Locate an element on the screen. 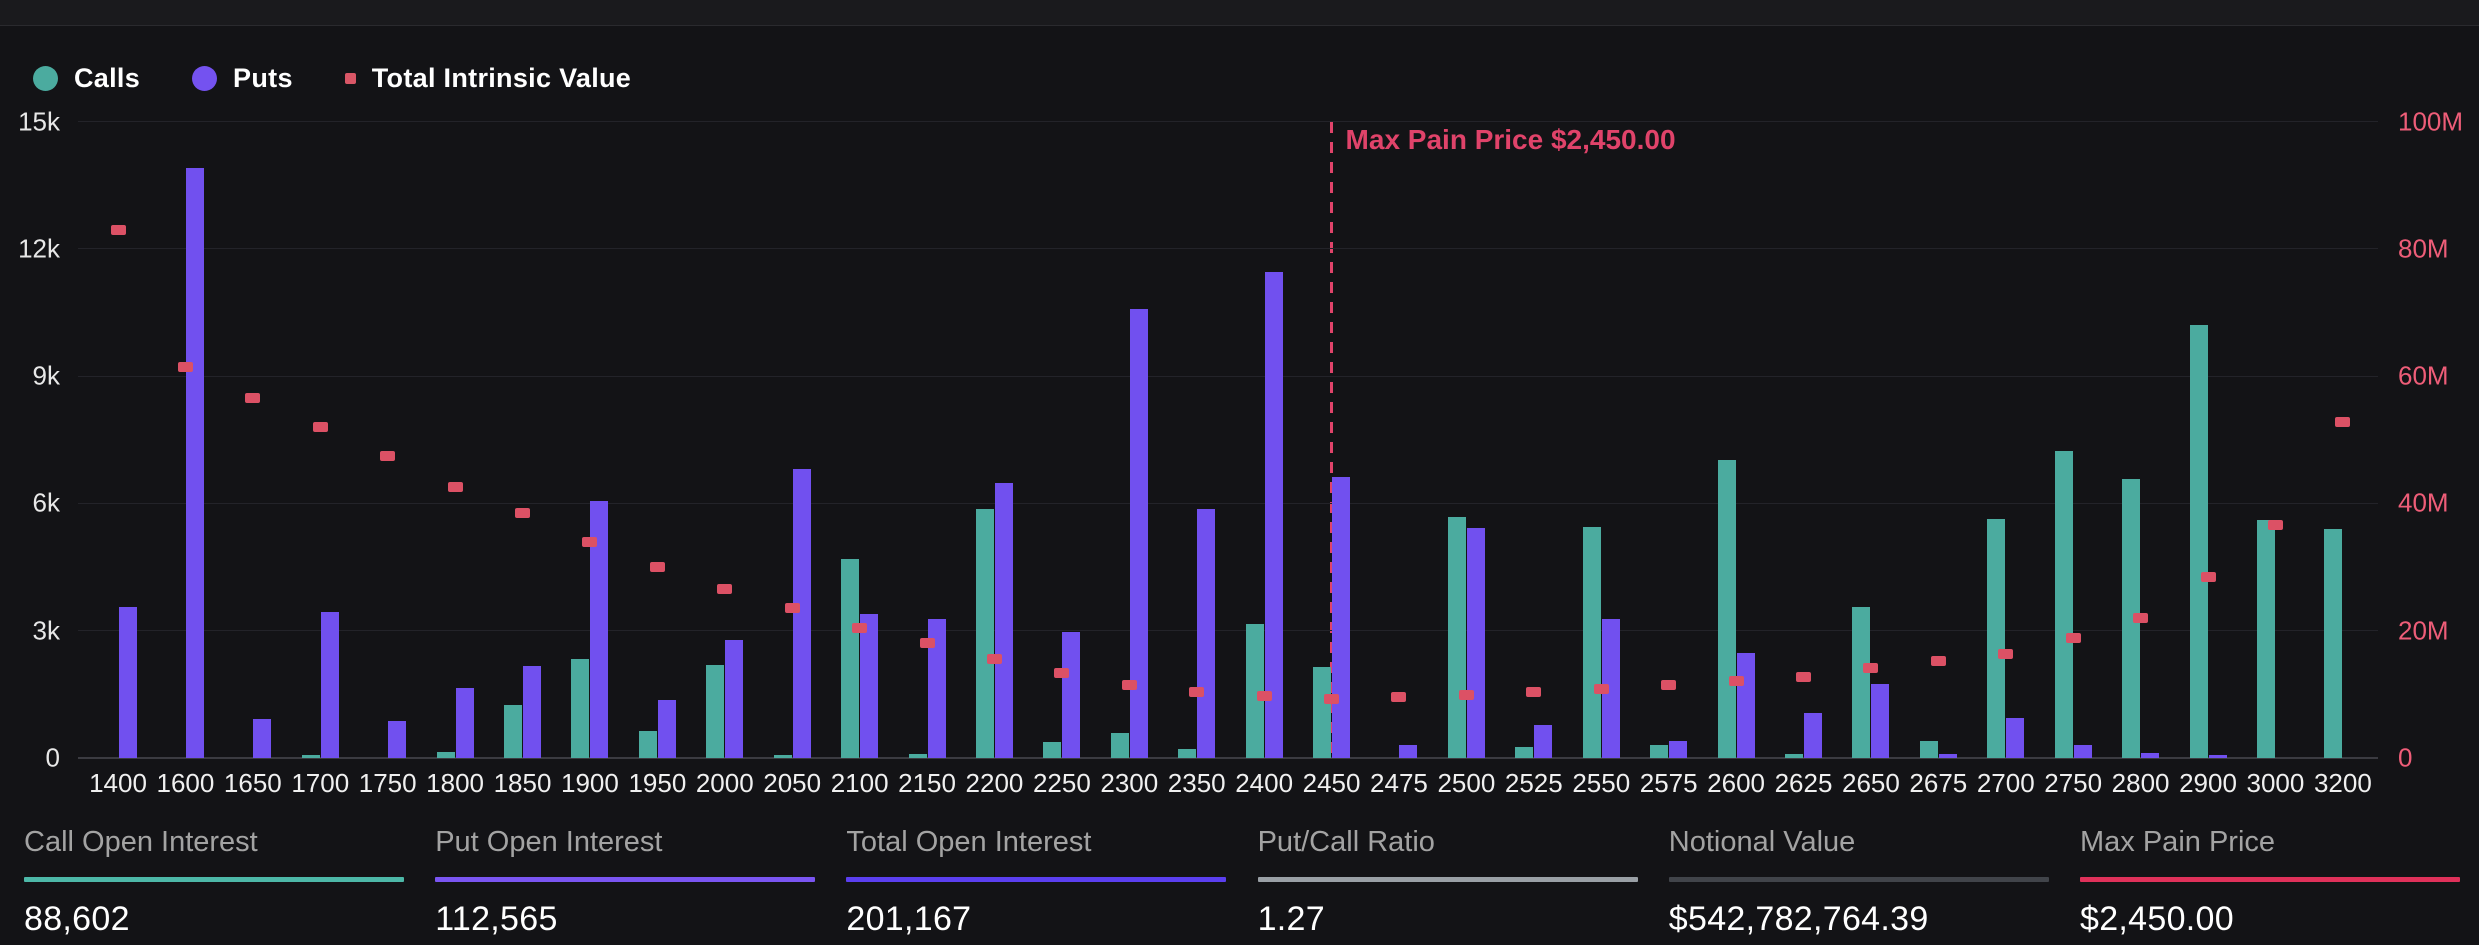  intrinsic-value-dot-2000 is located at coordinates (725, 589).